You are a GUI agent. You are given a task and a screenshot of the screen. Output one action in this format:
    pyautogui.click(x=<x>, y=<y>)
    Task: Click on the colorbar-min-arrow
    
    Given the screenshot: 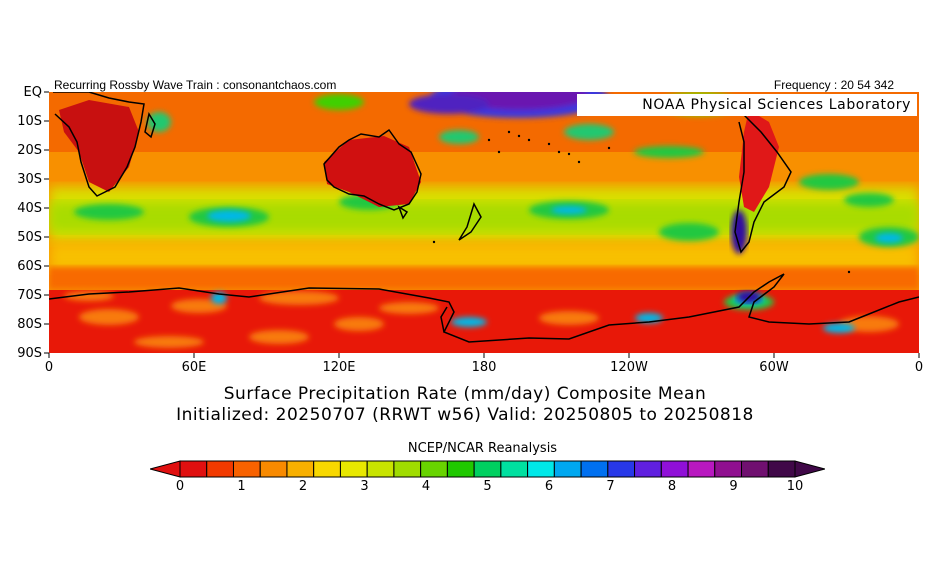 What is the action you would take?
    pyautogui.click(x=165, y=469)
    